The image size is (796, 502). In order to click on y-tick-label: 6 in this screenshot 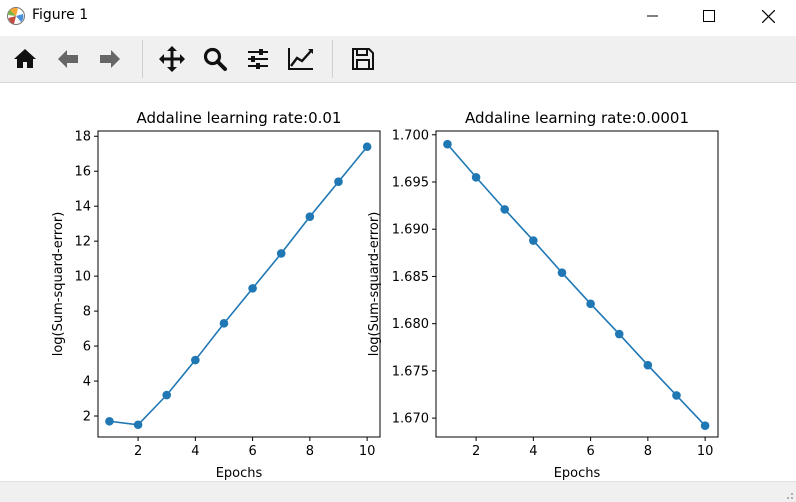, I will do `click(87, 347)`.